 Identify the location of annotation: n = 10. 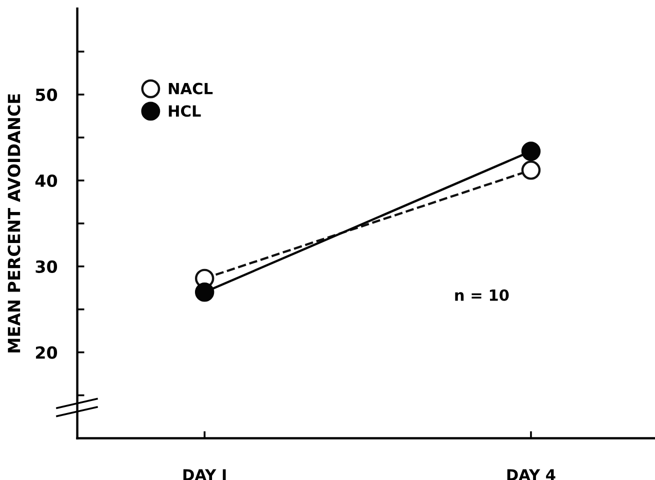
(482, 295).